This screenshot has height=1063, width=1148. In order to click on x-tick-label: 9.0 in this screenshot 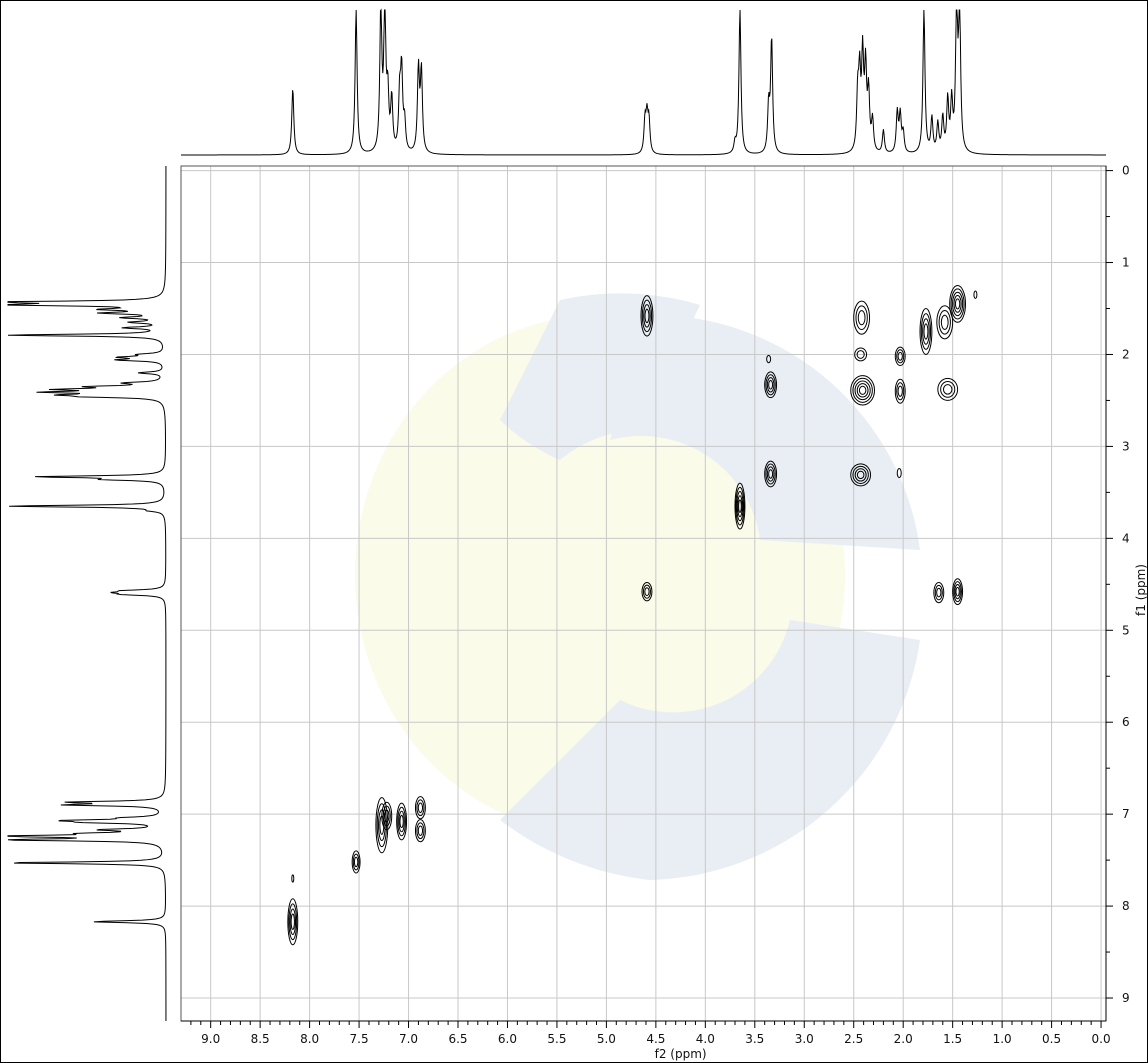, I will do `click(210, 1039)`.